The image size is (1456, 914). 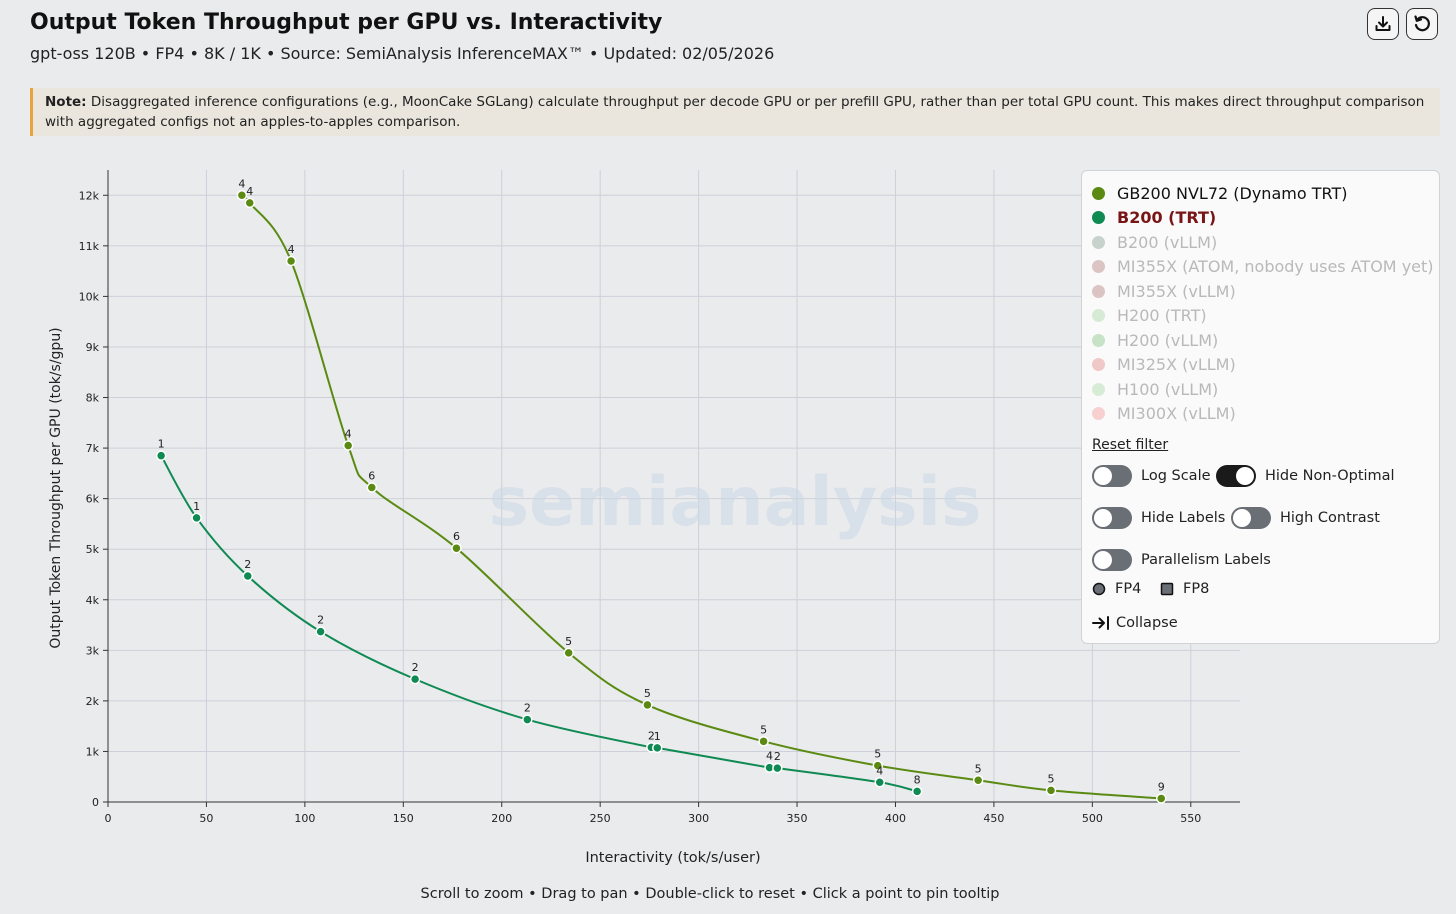 What do you see at coordinates (1183, 518) in the screenshot?
I see `hide-labels-label: Hide Labels` at bounding box center [1183, 518].